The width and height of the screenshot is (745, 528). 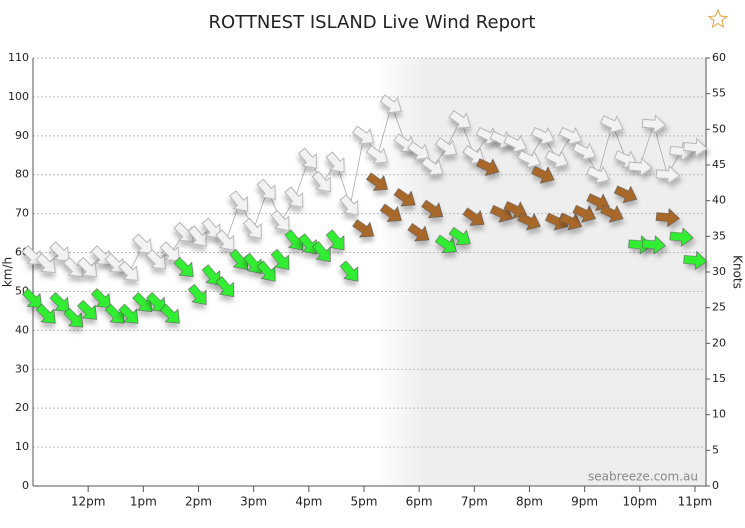 I want to click on y-tick-label: 40, so click(x=22, y=329).